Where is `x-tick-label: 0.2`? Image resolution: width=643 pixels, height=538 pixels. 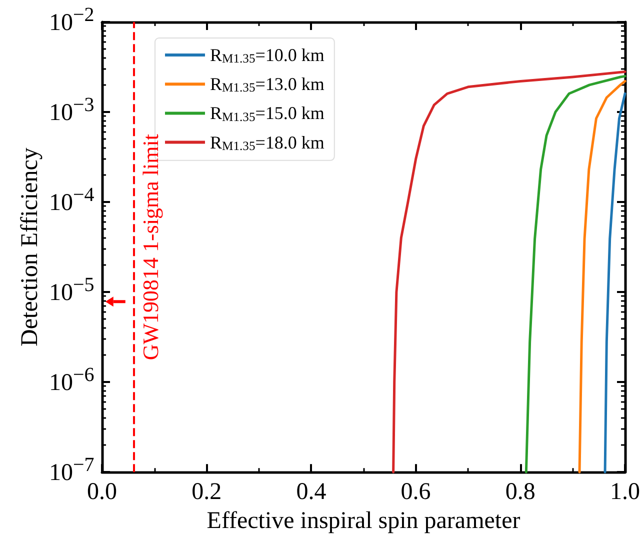 x-tick-label: 0.2 is located at coordinates (207, 492).